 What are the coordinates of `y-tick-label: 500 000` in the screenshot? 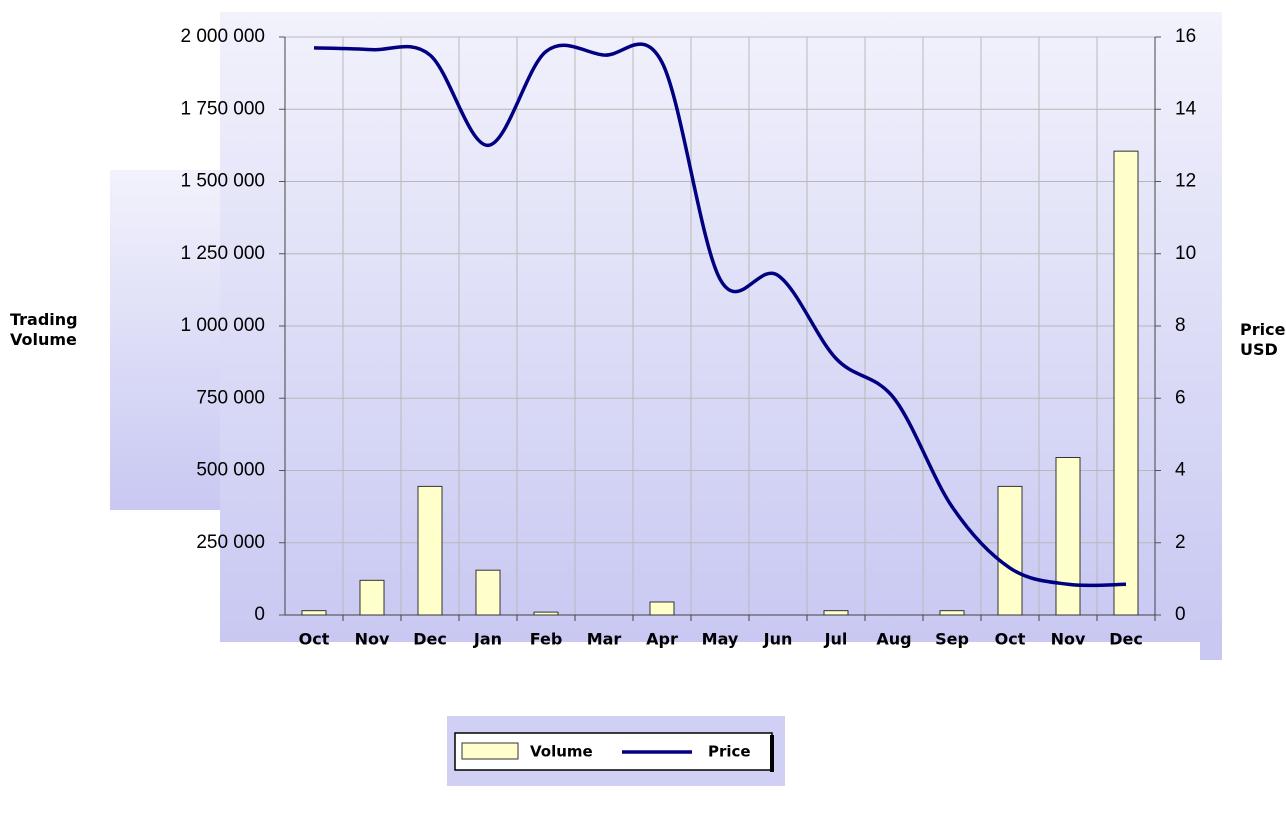 It's located at (230, 470).